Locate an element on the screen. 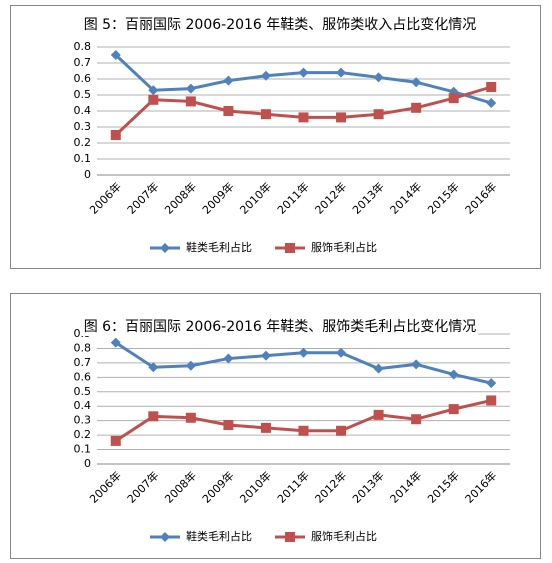 This screenshot has height=563, width=552. chart-title: 图 5：百丽国际 2006-2016 年鞋类、服饰类收入占比变化情况 is located at coordinates (280, 25).